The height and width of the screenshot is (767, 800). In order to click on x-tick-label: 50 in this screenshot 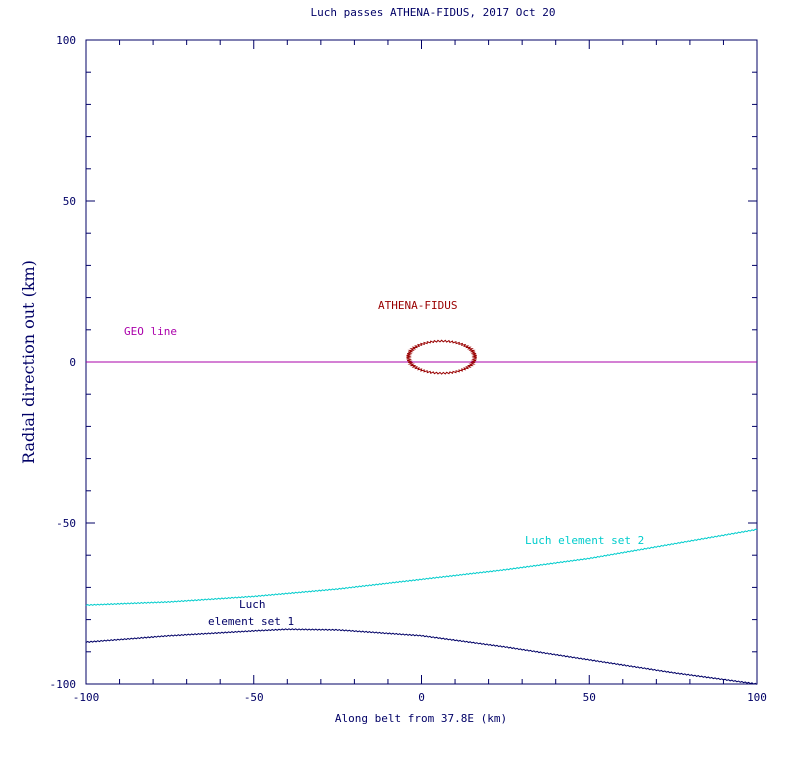, I will do `click(589, 697)`.